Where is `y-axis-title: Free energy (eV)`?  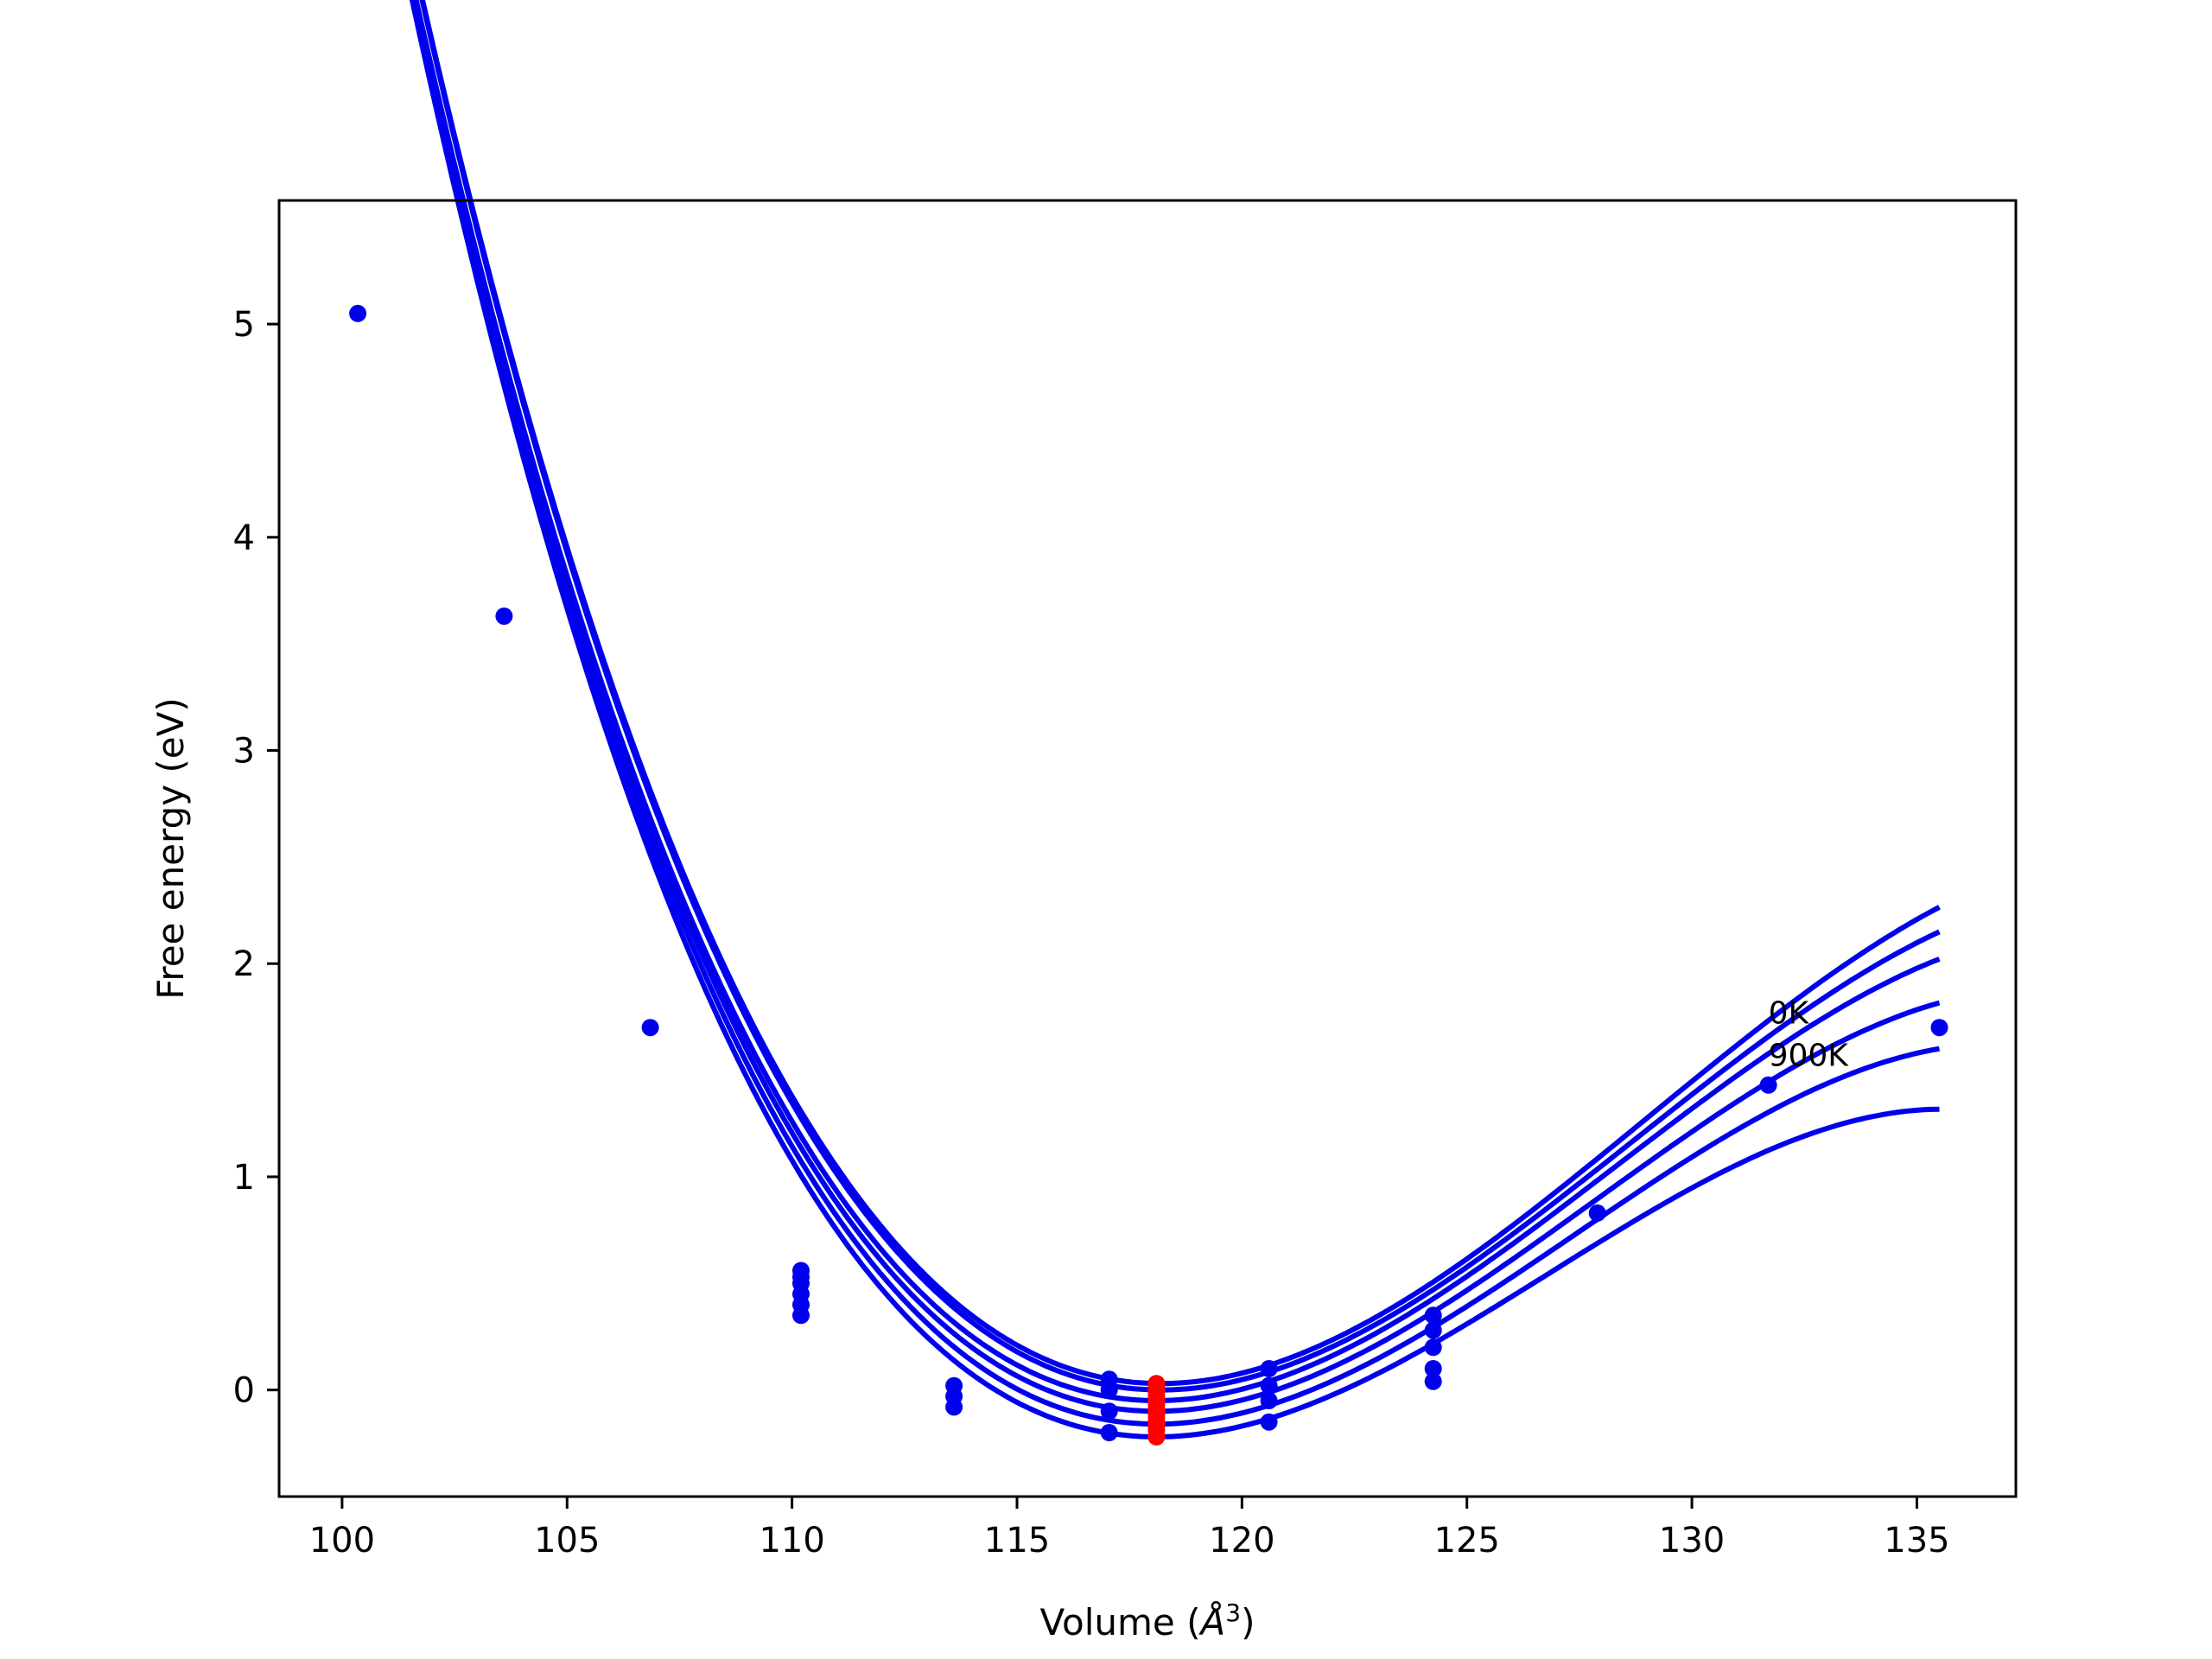 y-axis-title: Free energy (eV) is located at coordinates (170, 848).